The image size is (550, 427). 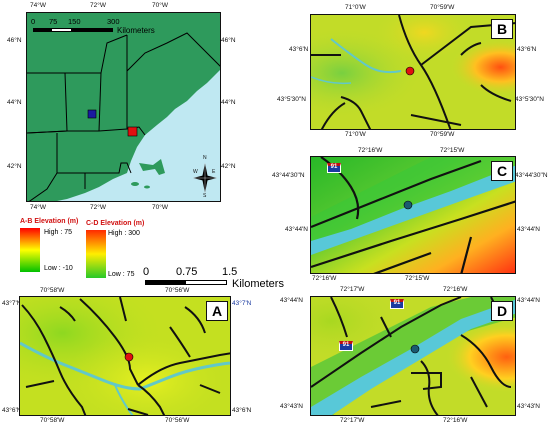 What do you see at coordinates (53, 21) in the screenshot?
I see `overview-scale-tick-75: 75` at bounding box center [53, 21].